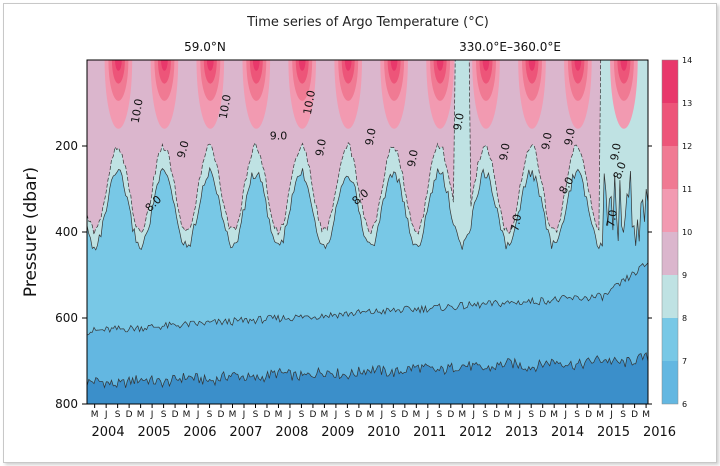 The width and height of the screenshot is (720, 466). Describe the element at coordinates (66, 318) in the screenshot. I see `y-tick-label: 600` at that location.